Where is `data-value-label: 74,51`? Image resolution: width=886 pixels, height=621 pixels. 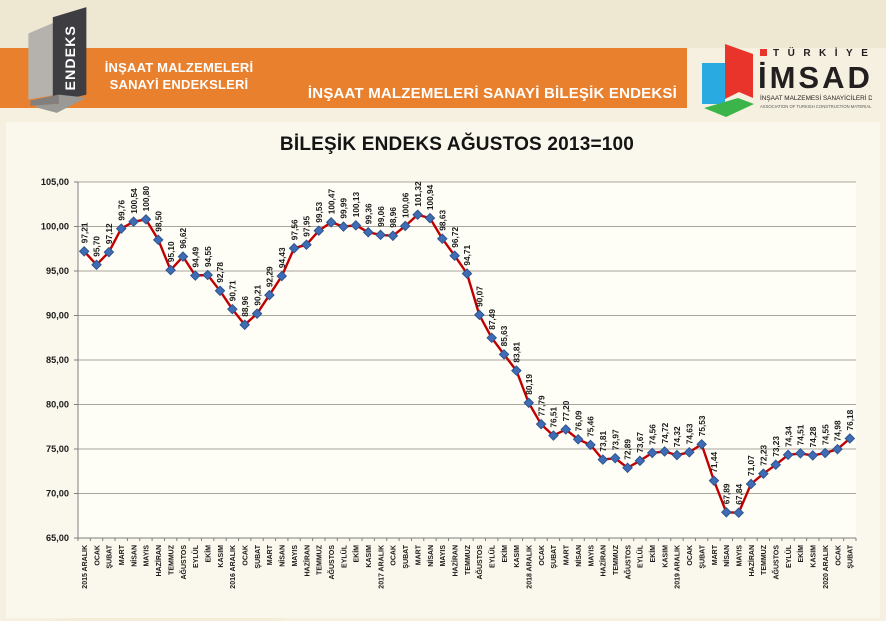
data-value-label: 74,51 is located at coordinates (801, 434).